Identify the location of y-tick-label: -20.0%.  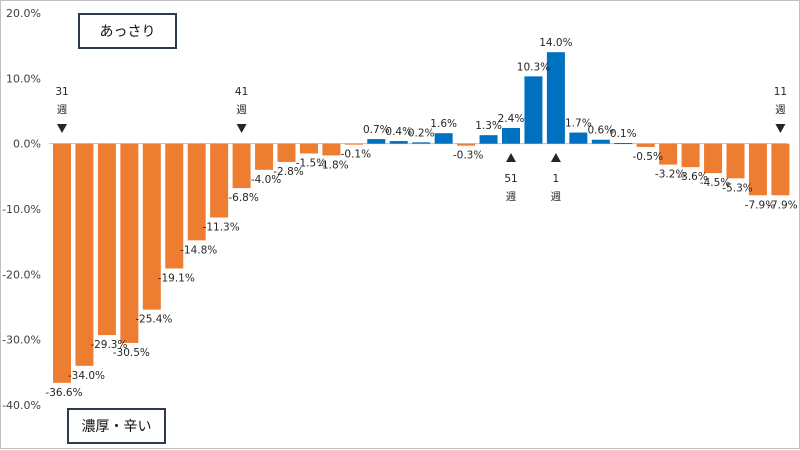
(21, 274).